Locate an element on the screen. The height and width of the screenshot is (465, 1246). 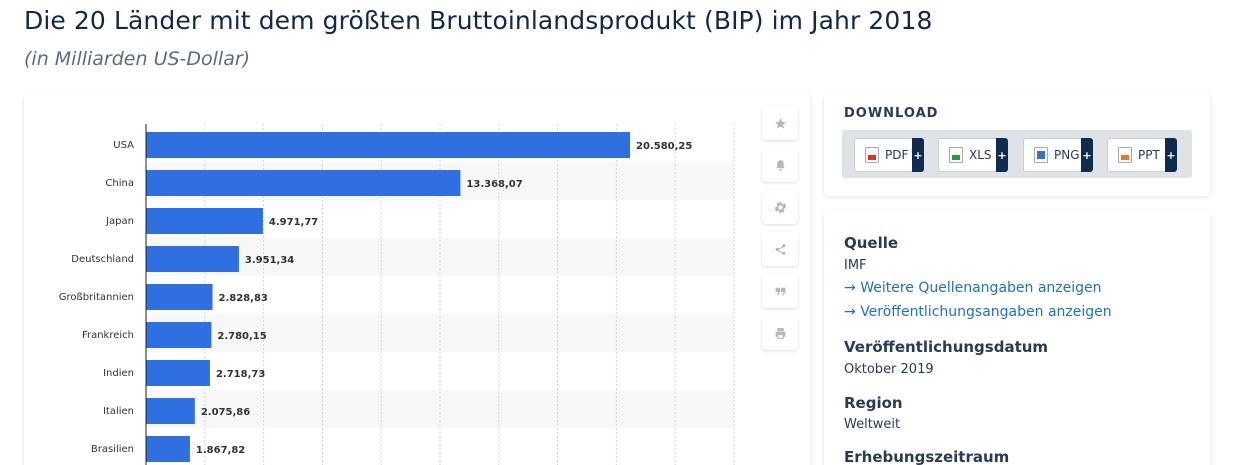
settings-button is located at coordinates (780, 207).